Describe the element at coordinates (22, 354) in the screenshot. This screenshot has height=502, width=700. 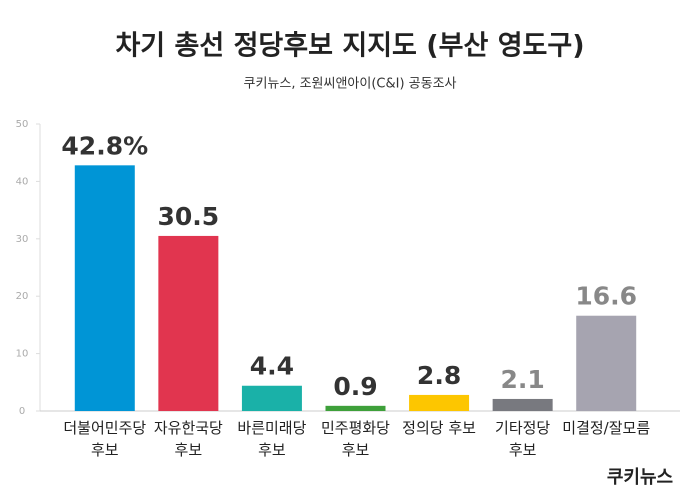
I see `y-tick-label: 10` at that location.